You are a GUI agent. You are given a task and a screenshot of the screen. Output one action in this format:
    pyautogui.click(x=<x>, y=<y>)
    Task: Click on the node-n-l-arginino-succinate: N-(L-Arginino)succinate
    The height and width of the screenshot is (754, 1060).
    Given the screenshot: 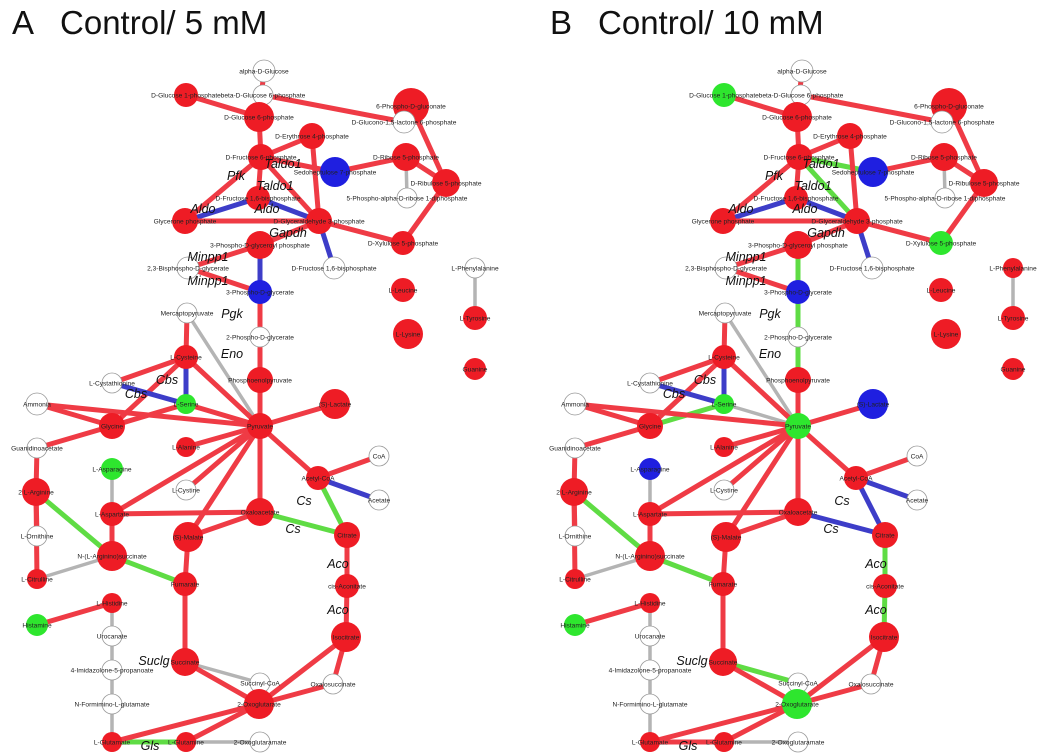 What is the action you would take?
    pyautogui.click(x=112, y=556)
    